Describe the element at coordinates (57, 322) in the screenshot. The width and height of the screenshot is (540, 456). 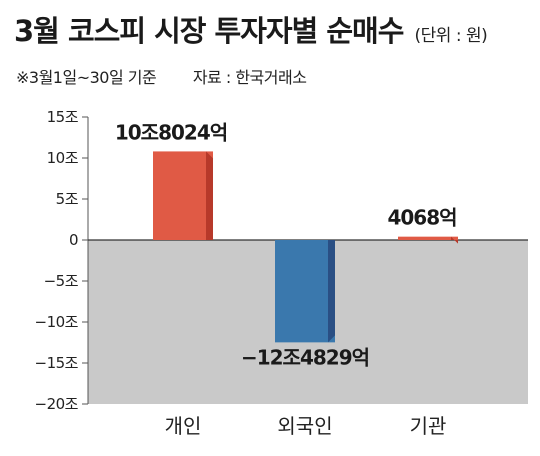
I see `y-tick-label: −10조` at that location.